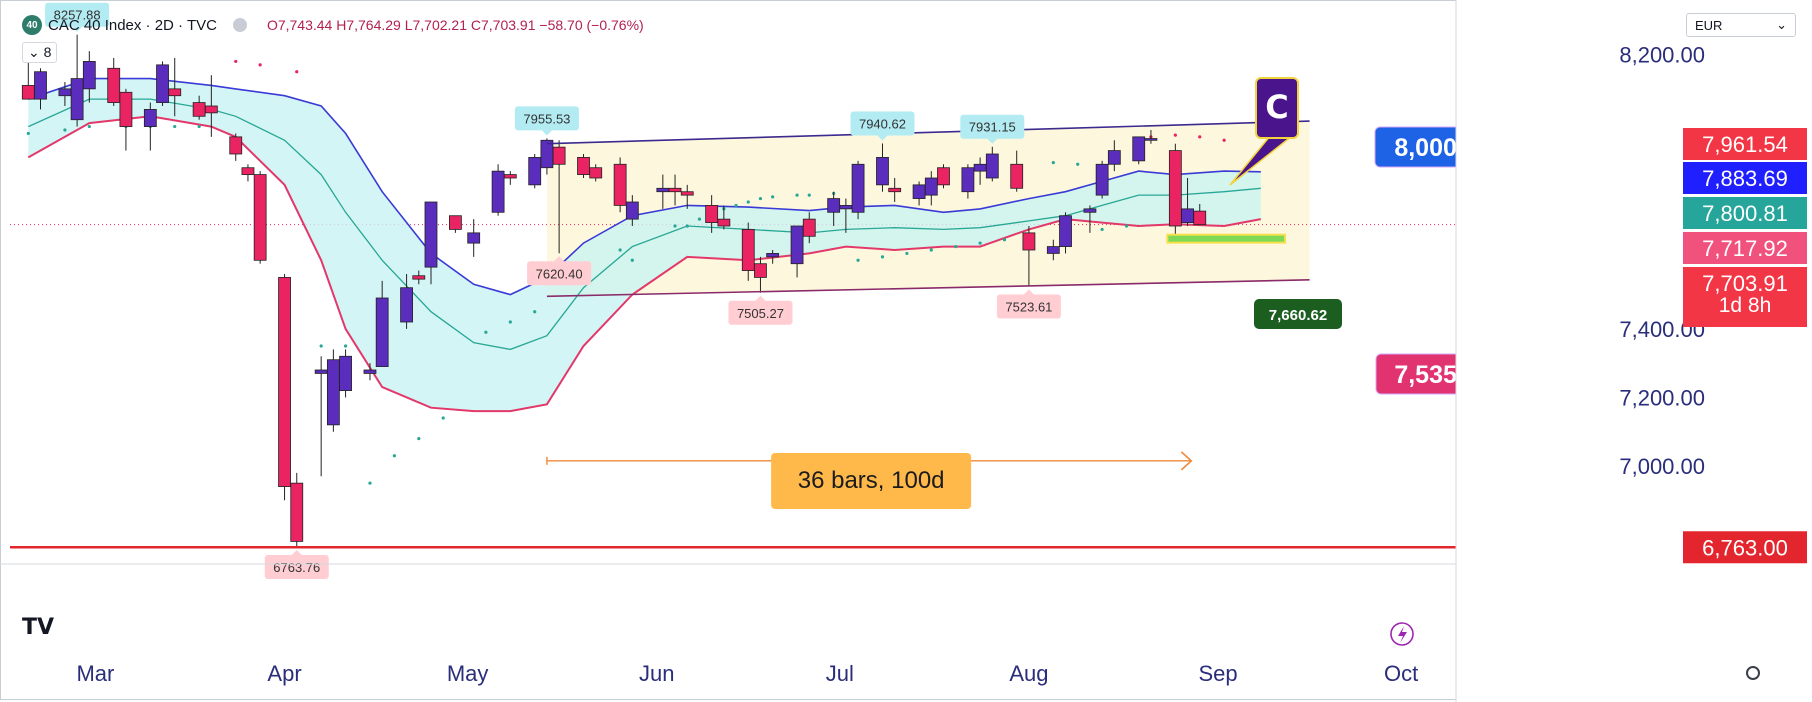 The width and height of the screenshot is (1812, 702). What do you see at coordinates (239, 25) in the screenshot?
I see `market-status-icon` at bounding box center [239, 25].